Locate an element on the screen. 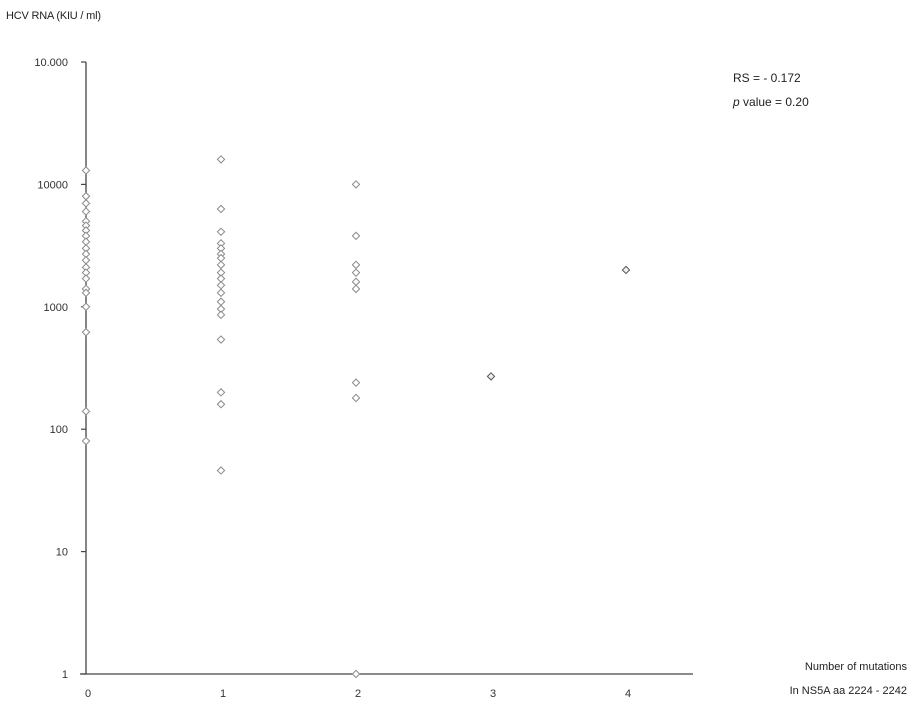 The height and width of the screenshot is (706, 913). y-ticks: 1 10 100 1000 10000 10.000 is located at coordinates (60, 369).